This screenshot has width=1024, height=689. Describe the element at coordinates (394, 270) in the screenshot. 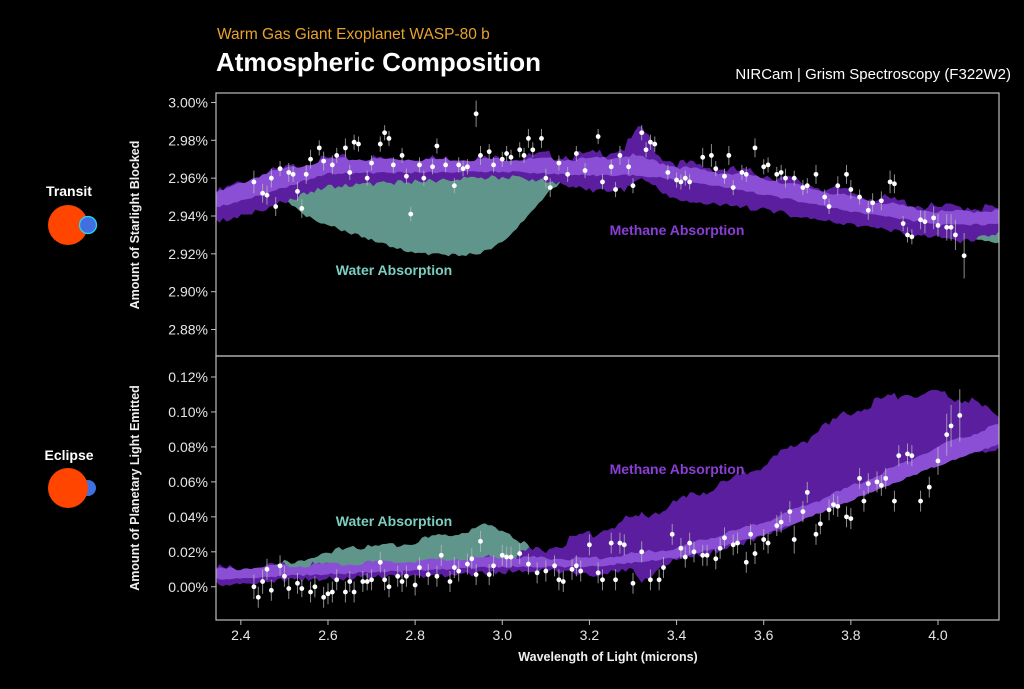

I see `transit-water-annotation: Water Absorption` at that location.